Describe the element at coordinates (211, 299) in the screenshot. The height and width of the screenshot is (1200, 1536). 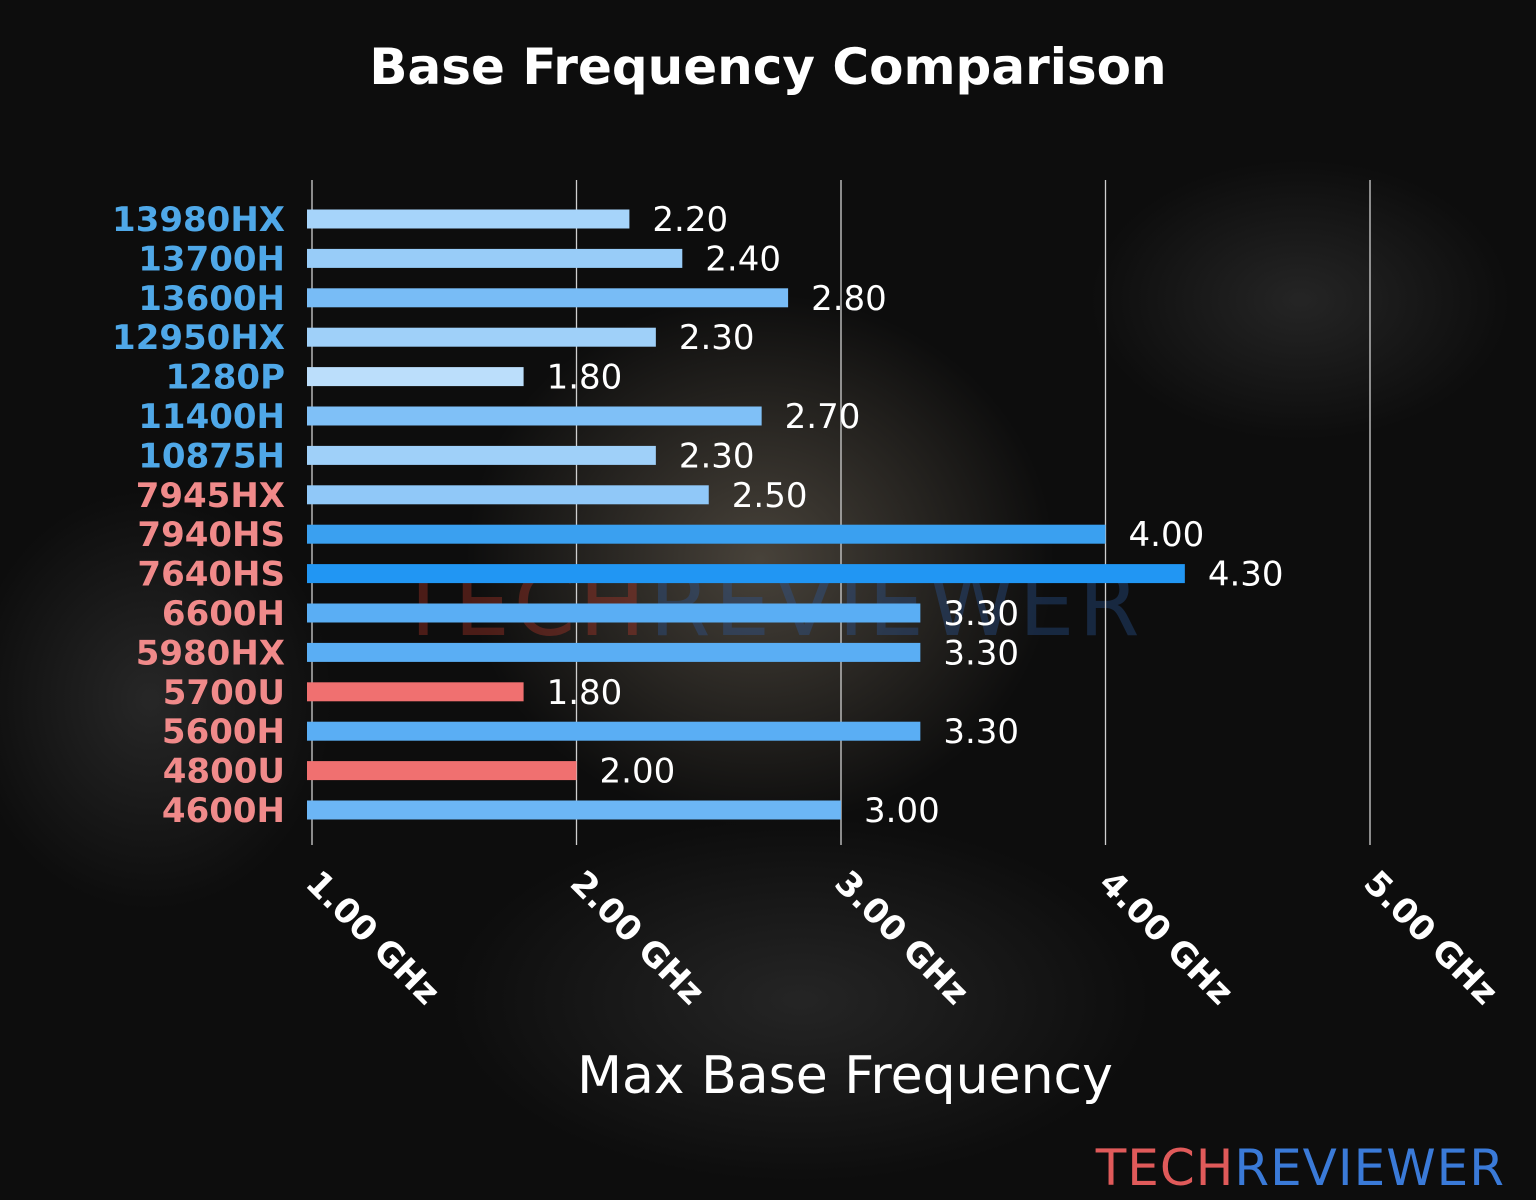
I see `category-label: 13600H` at that location.